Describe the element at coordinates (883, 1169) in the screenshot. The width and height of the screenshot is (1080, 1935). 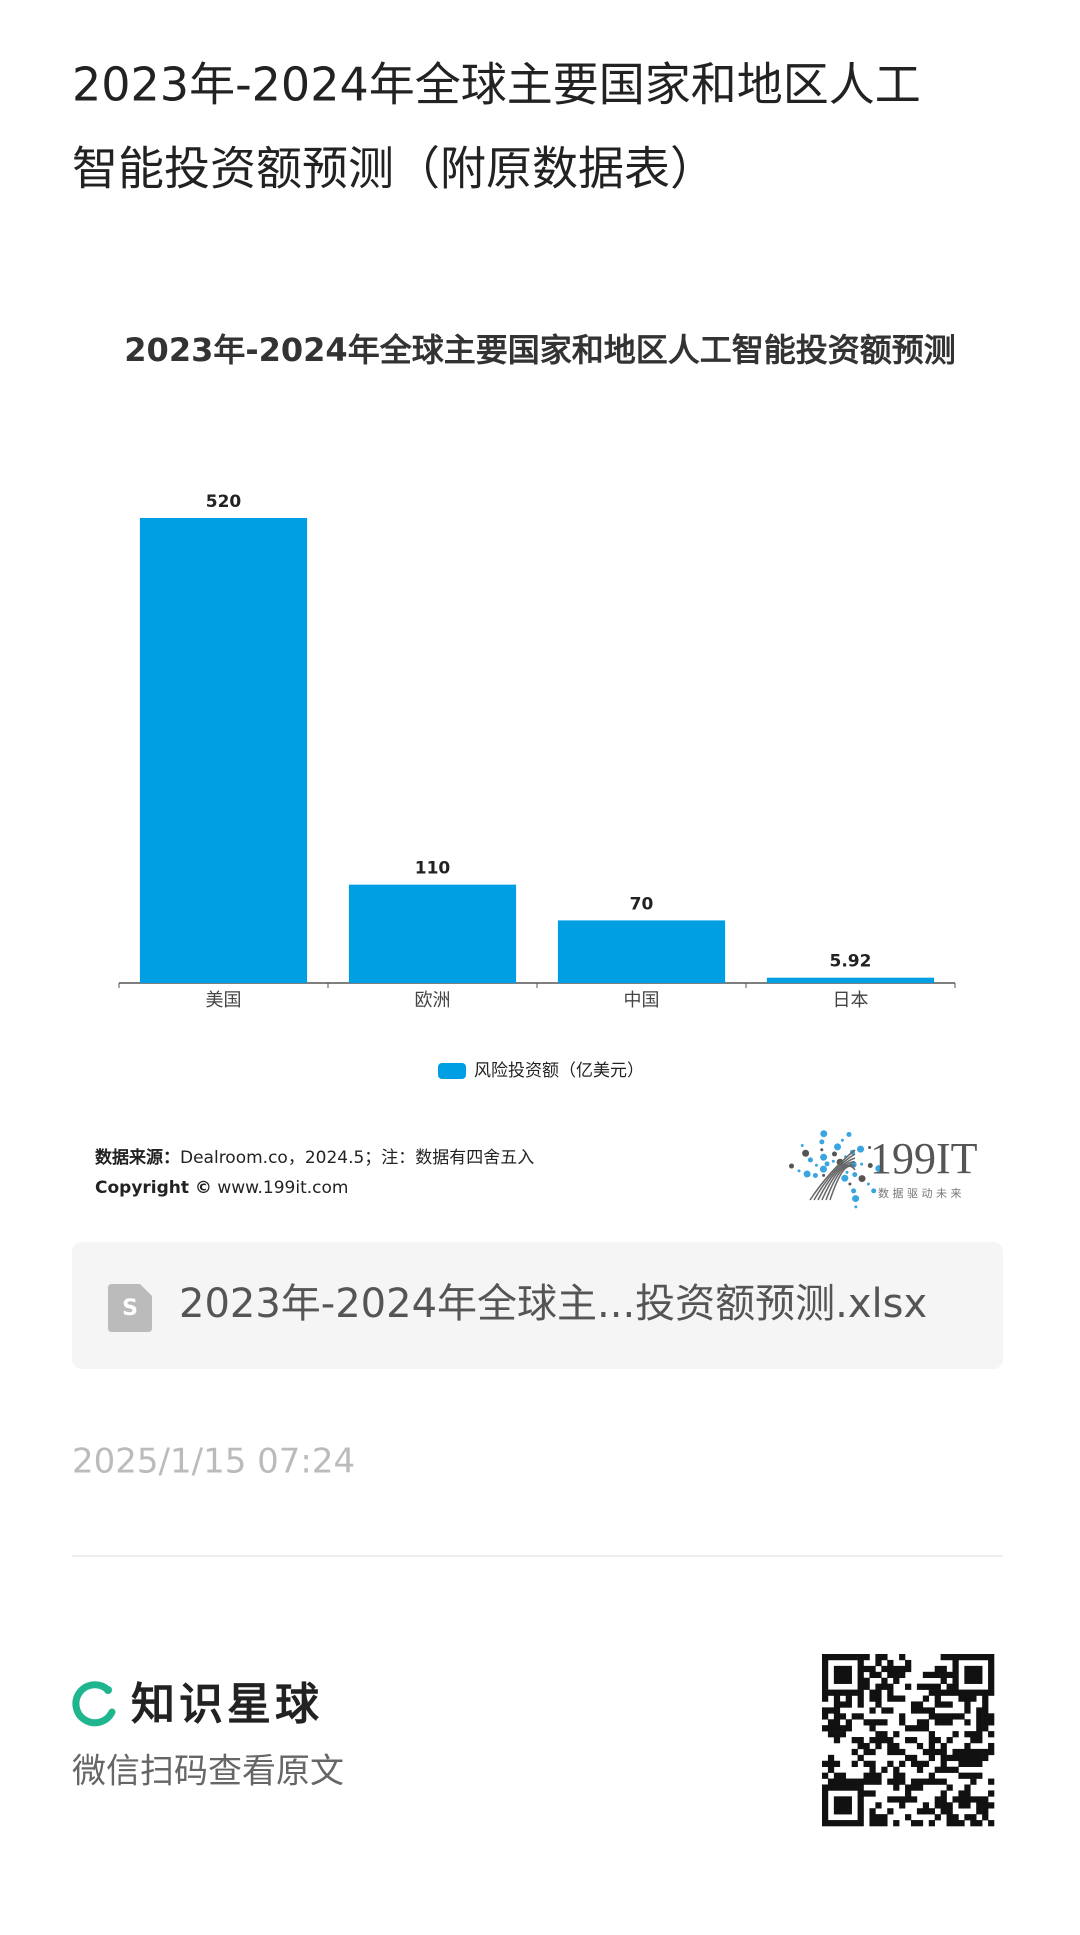
I see `logo: 199IT 数 据 驱 动 未 来` at that location.